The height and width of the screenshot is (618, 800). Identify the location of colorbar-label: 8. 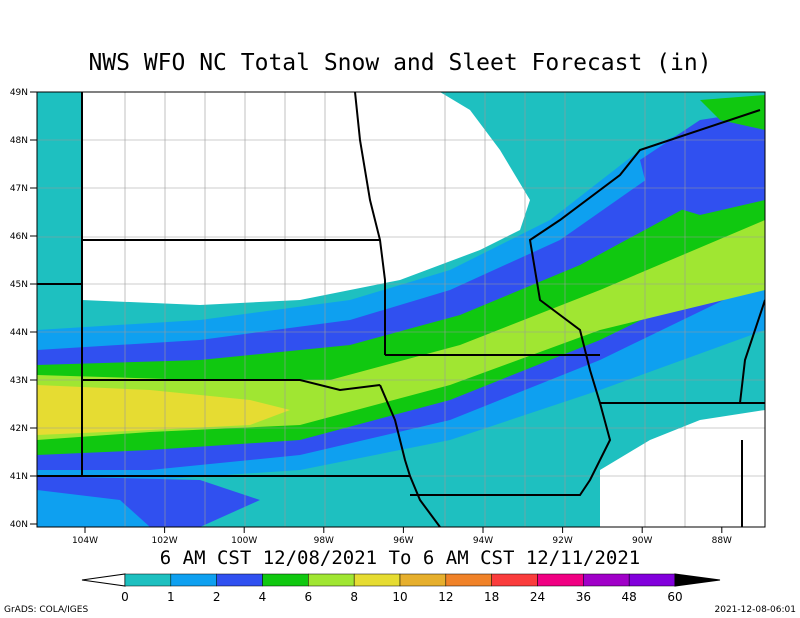
(354, 597).